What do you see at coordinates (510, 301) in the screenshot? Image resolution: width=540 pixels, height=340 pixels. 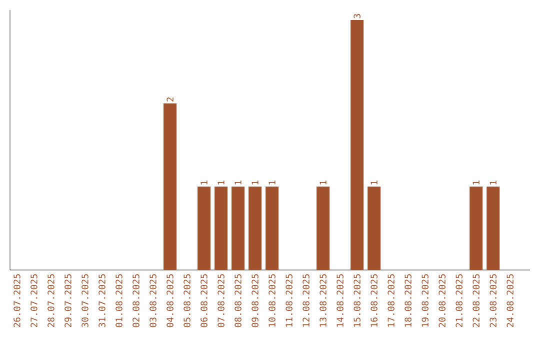 I see `x-tick-label: 24.08.2025` at bounding box center [510, 301].